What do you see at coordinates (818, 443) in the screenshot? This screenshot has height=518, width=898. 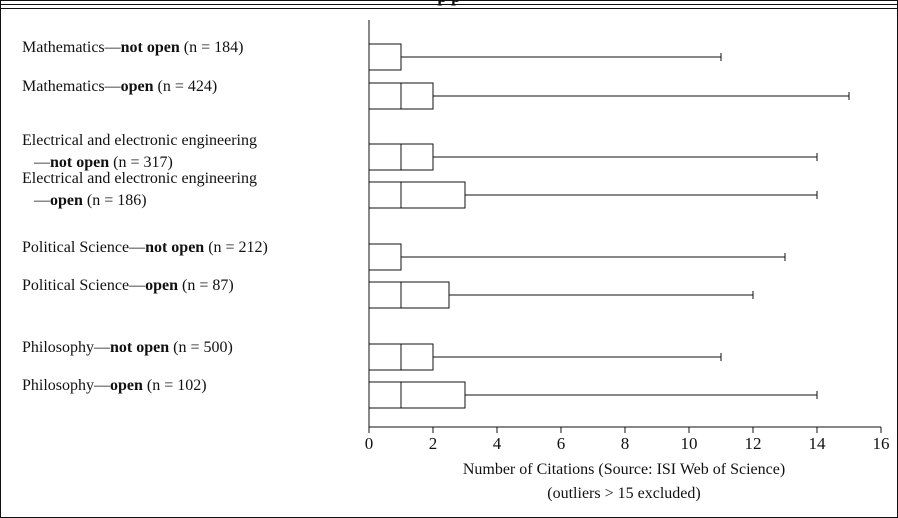 I see `x-tick-label: 14` at bounding box center [818, 443].